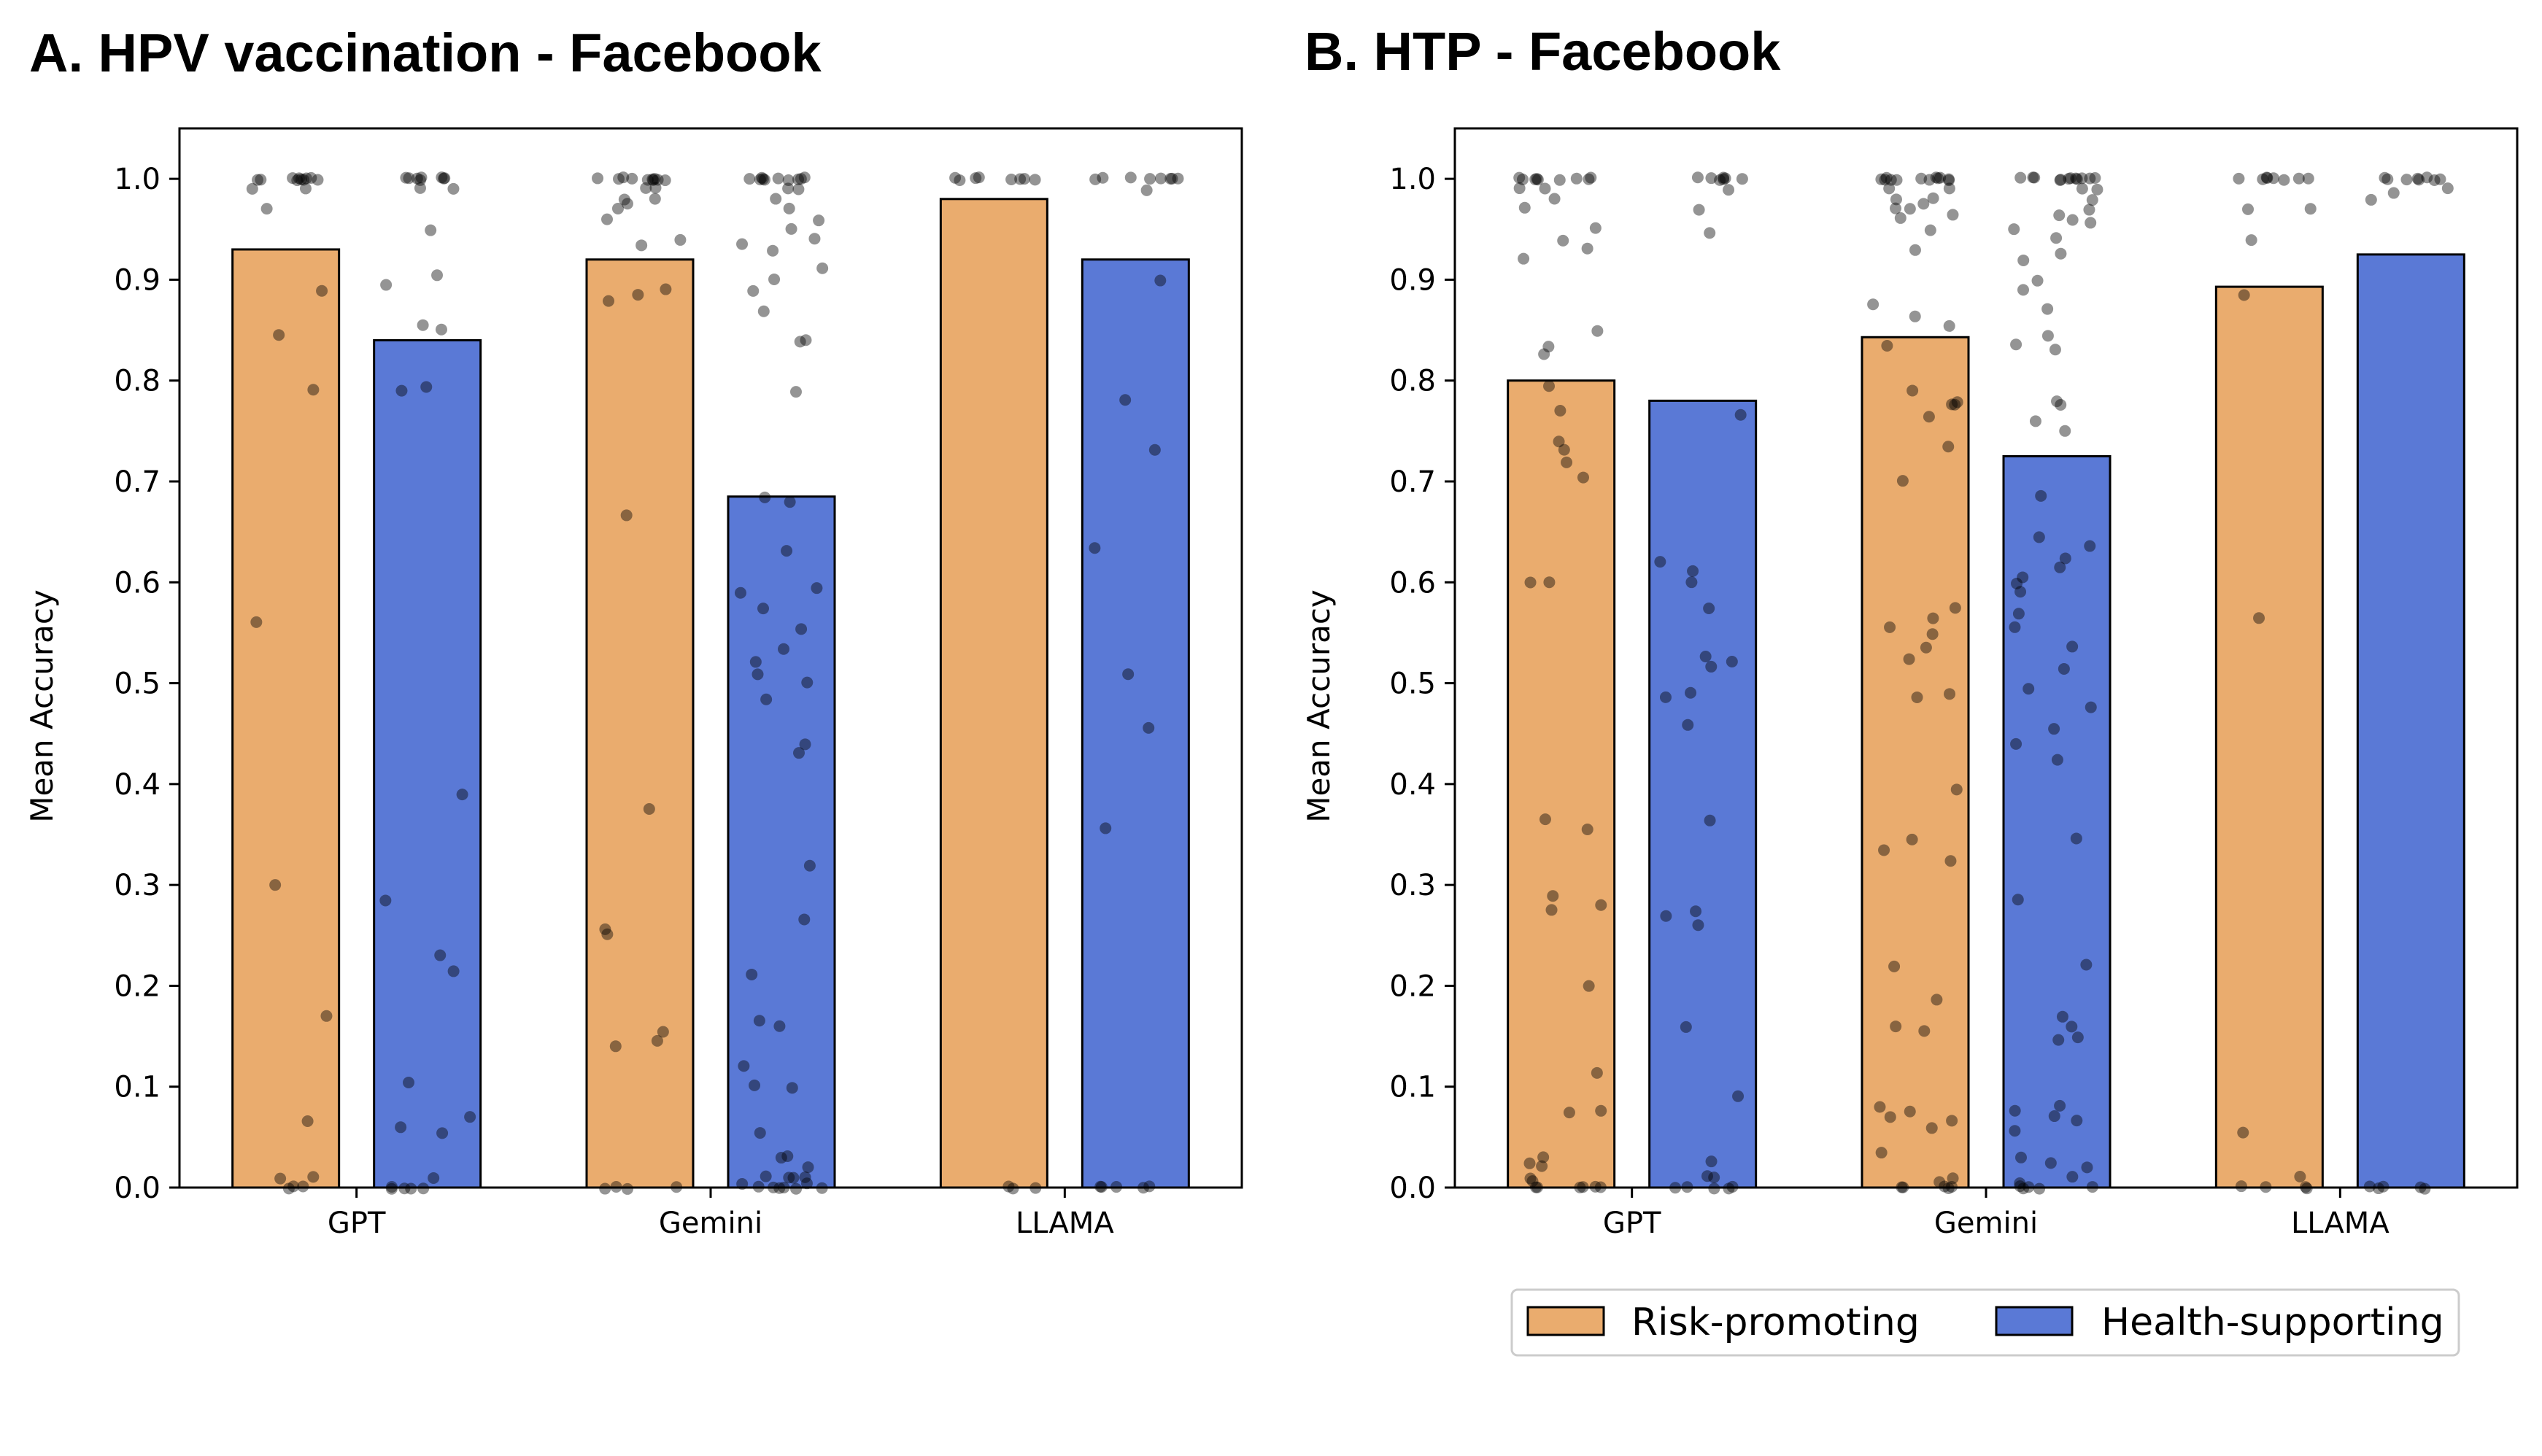  I want to click on bar-risk-promoting-llama, so click(2269, 737).